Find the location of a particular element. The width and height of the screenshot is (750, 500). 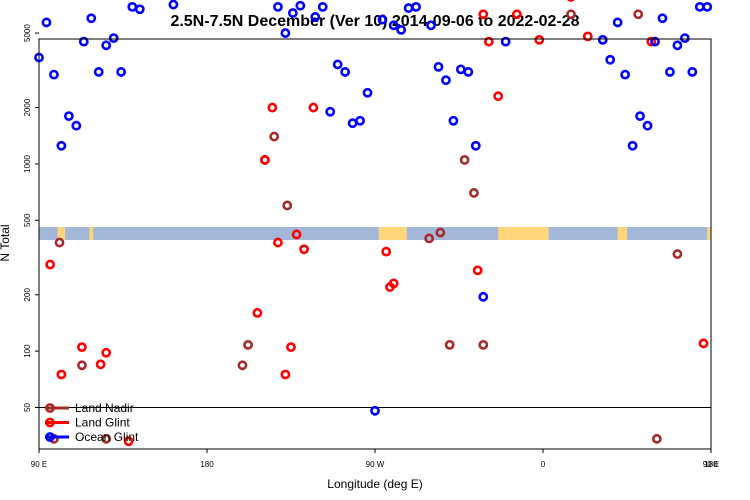

legend-label: Ocean Glint is located at coordinates (107, 437).